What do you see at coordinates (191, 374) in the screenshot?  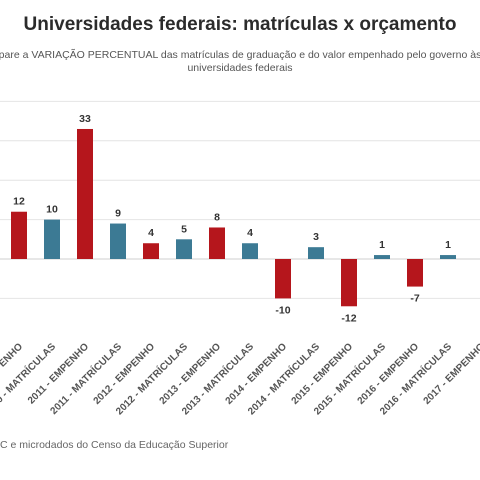 I see `x-tick-label: 2013 - EMPENHO` at bounding box center [191, 374].